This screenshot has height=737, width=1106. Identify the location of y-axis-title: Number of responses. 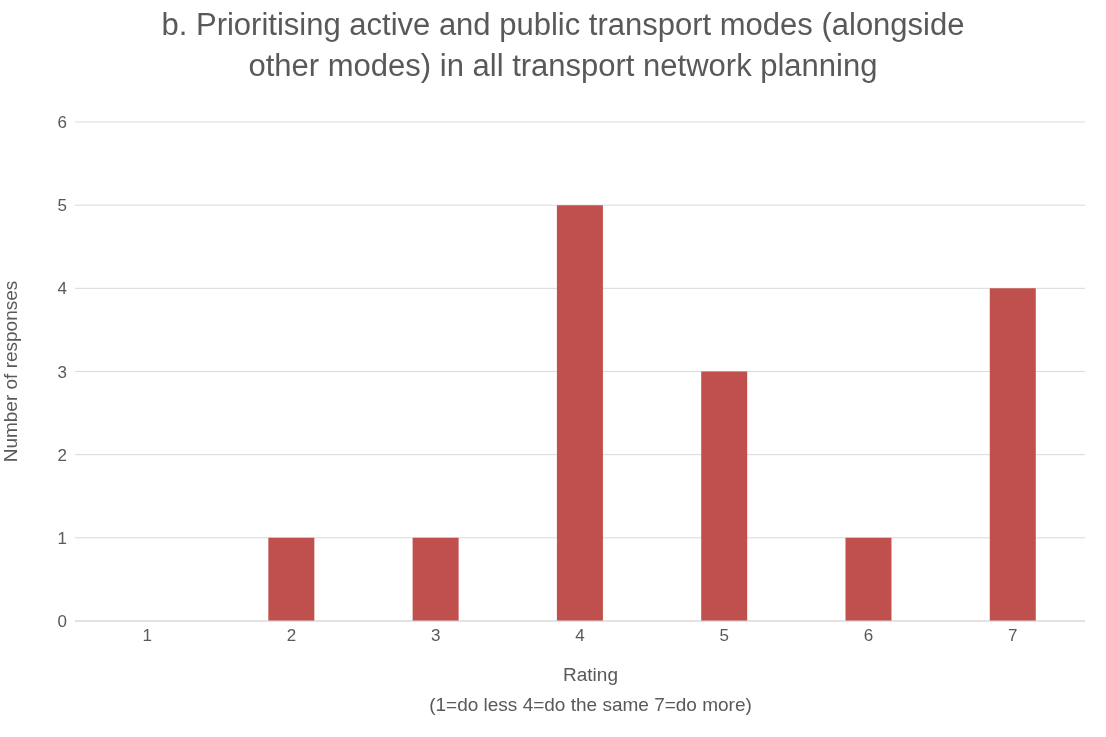
(10, 371).